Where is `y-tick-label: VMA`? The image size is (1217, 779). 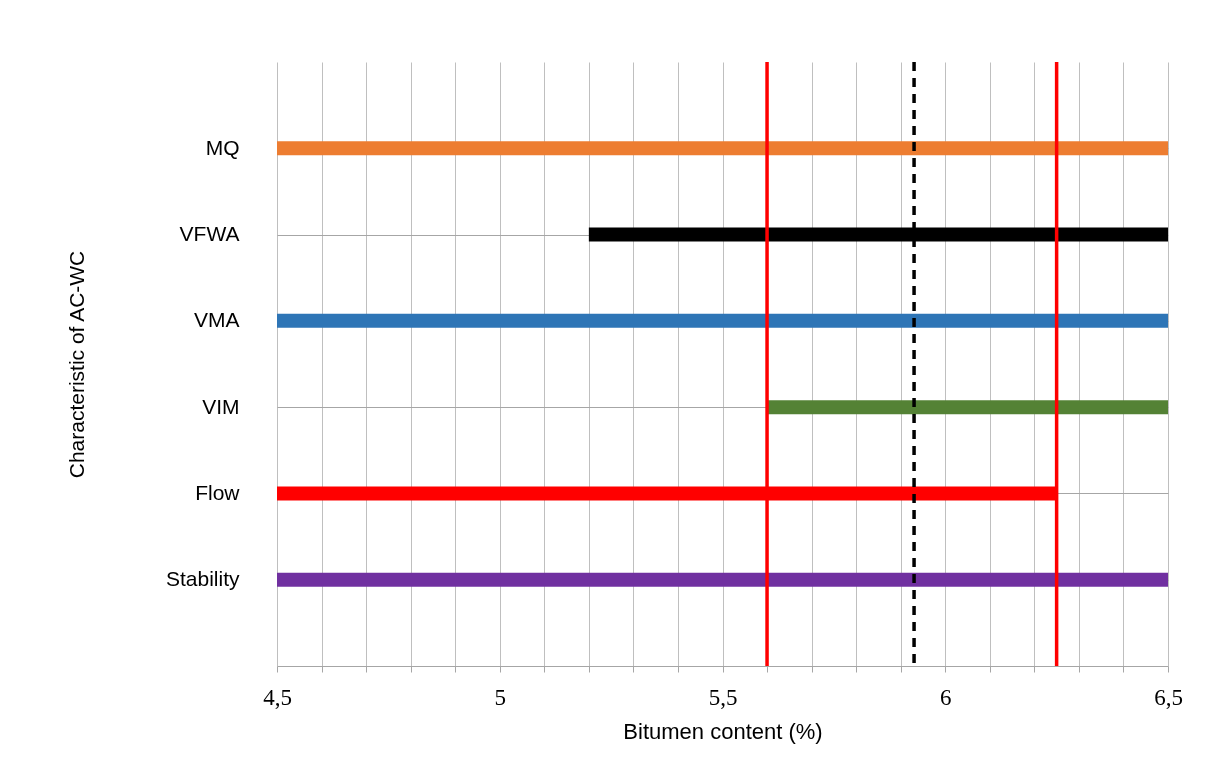
y-tick-label: VMA is located at coordinates (216, 320).